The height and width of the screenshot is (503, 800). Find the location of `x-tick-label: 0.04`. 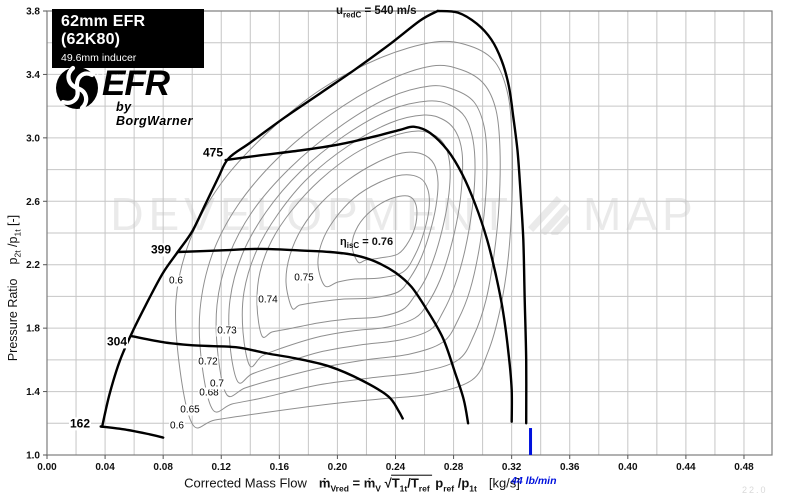

x-tick-label: 0.04 is located at coordinates (105, 467).